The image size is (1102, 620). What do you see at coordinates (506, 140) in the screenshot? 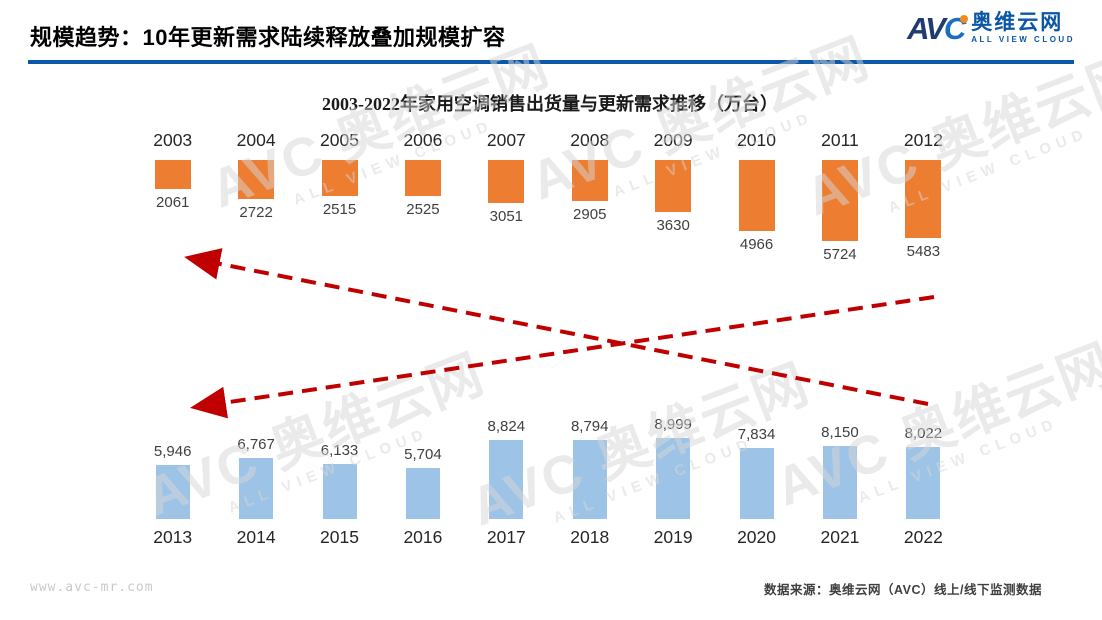
I see `year-label: 2007` at bounding box center [506, 140].